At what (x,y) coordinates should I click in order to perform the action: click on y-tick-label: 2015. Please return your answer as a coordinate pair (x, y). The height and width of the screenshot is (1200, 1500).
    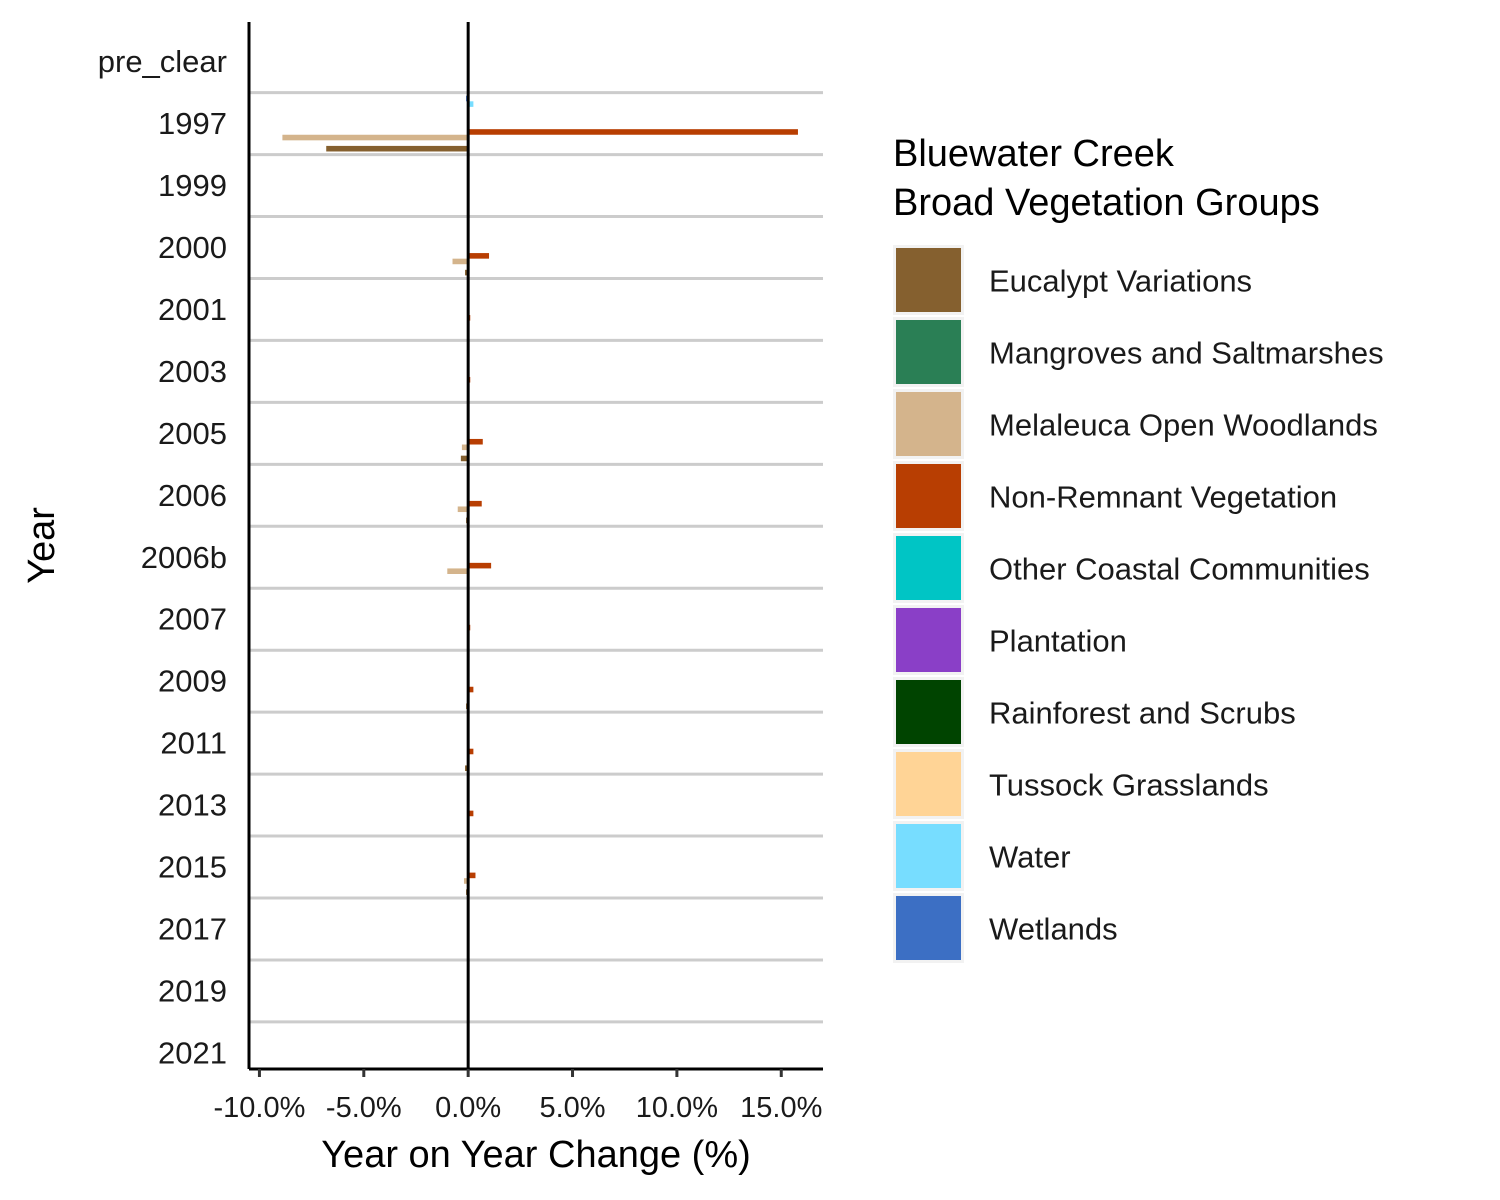
    Looking at the image, I should click on (192, 867).